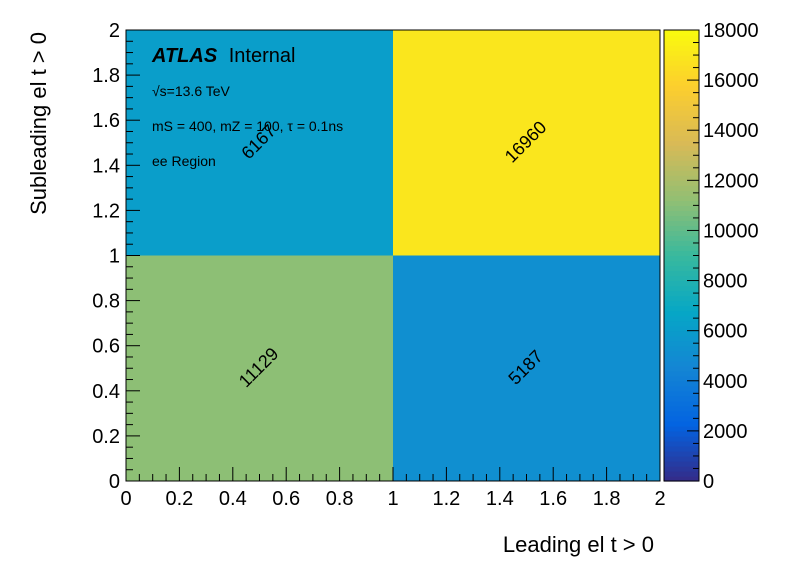 The height and width of the screenshot is (572, 796). I want to click on energy-label: √s=13.6 TeV, so click(191, 91).